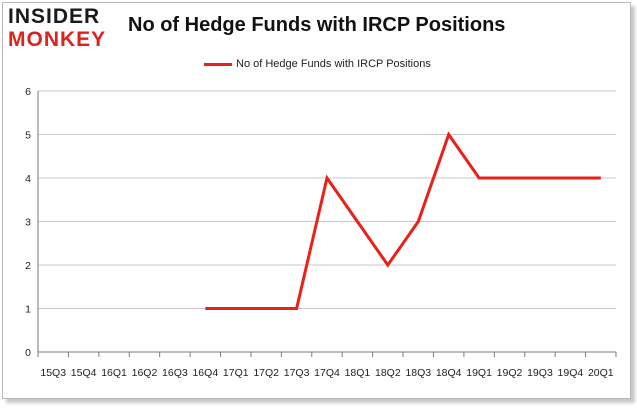 Image resolution: width=637 pixels, height=408 pixels. Describe the element at coordinates (53, 373) in the screenshot. I see `x-tick-label: 15Q3` at that location.